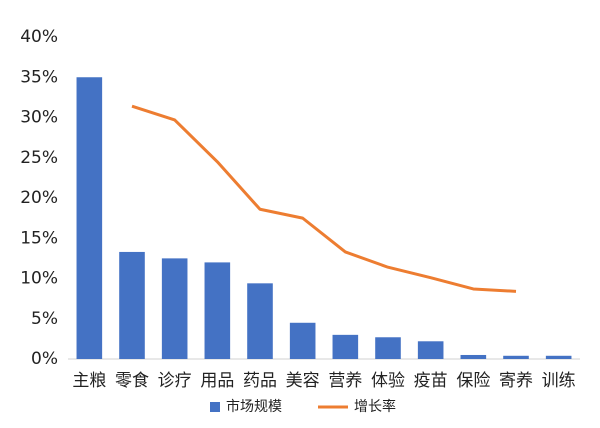  What do you see at coordinates (303, 381) in the screenshot?
I see `x-tick-label: 美容` at bounding box center [303, 381].